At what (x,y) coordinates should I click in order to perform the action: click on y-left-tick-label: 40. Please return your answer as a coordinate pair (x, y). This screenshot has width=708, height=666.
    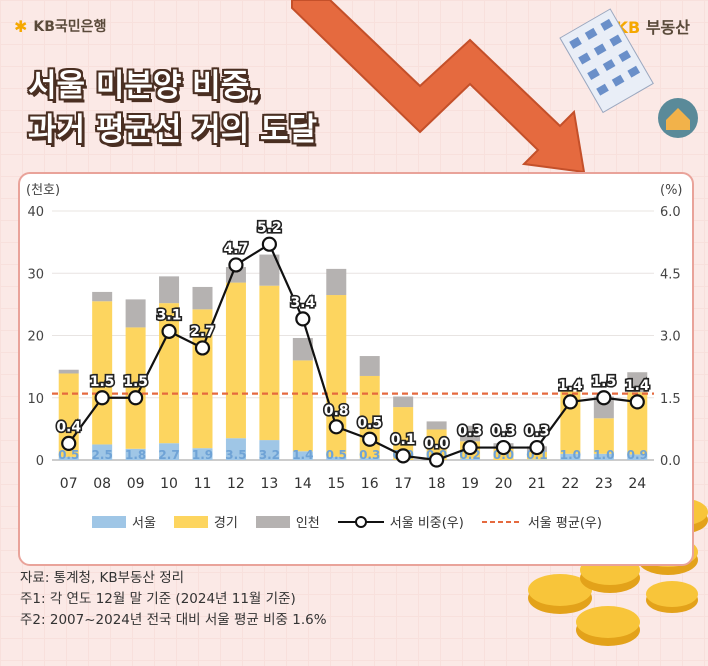
    Looking at the image, I should click on (35, 212).